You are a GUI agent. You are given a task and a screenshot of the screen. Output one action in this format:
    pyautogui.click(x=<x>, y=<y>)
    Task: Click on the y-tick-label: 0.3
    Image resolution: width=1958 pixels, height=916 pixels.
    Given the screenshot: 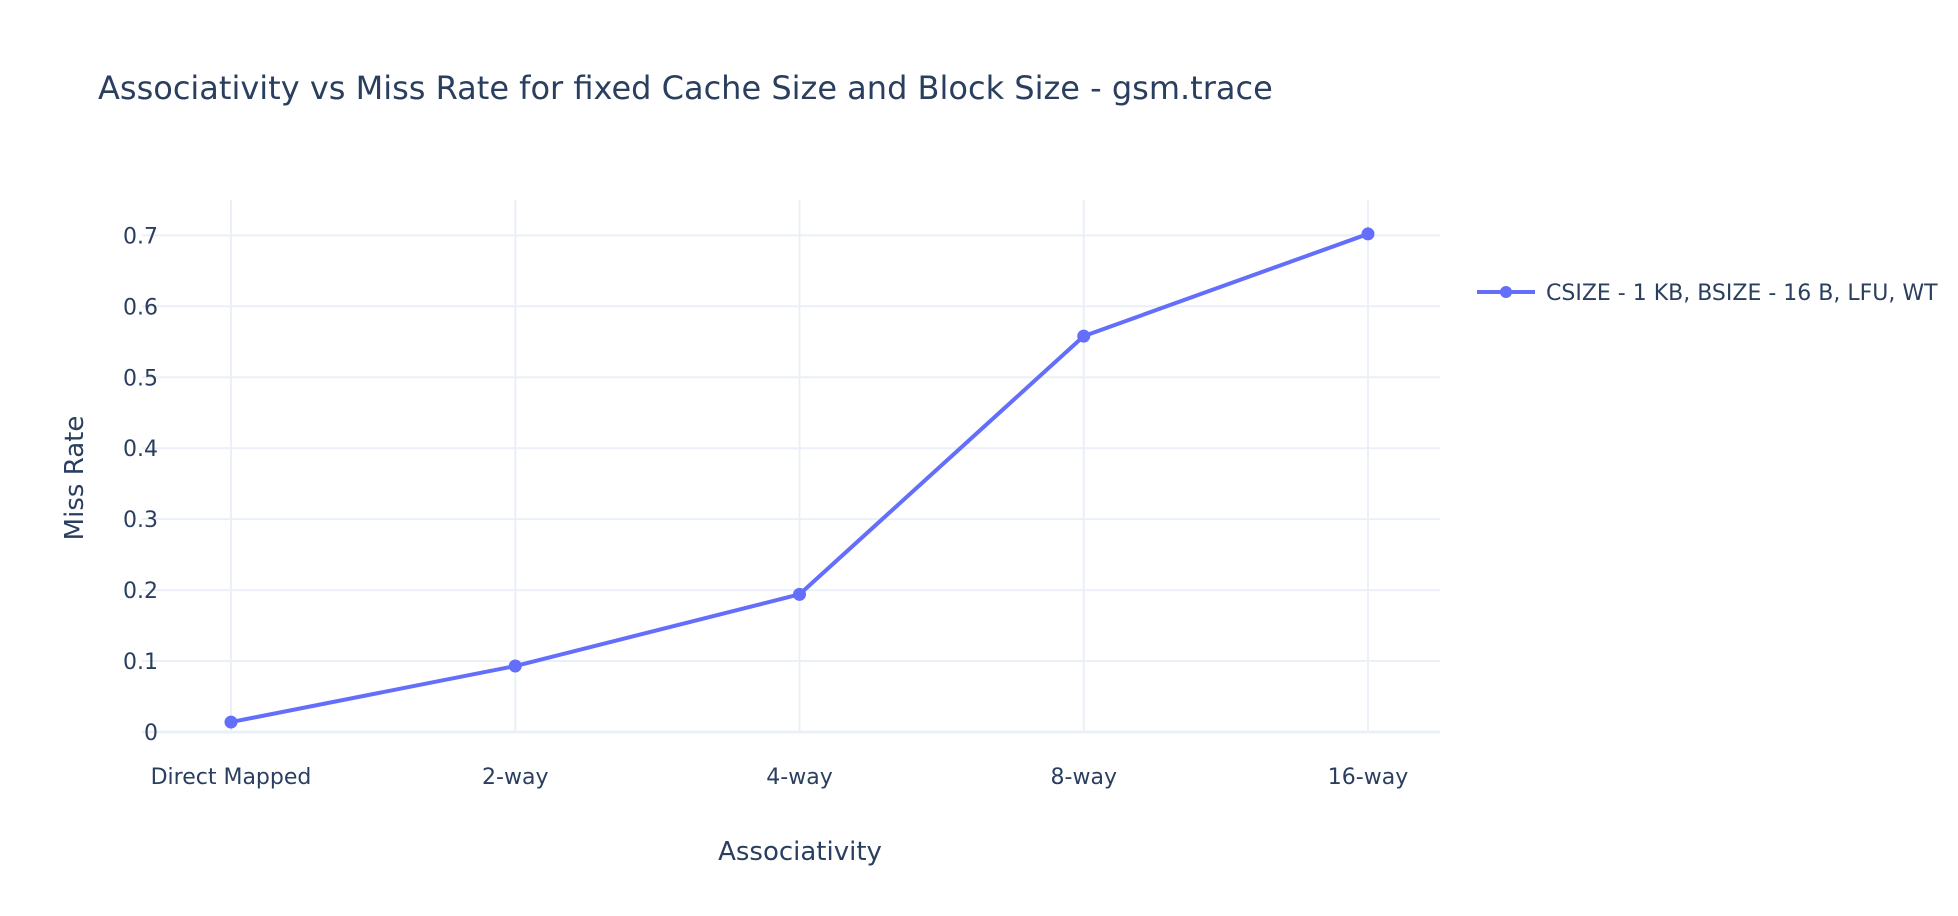 What is the action you would take?
    pyautogui.click(x=140, y=520)
    